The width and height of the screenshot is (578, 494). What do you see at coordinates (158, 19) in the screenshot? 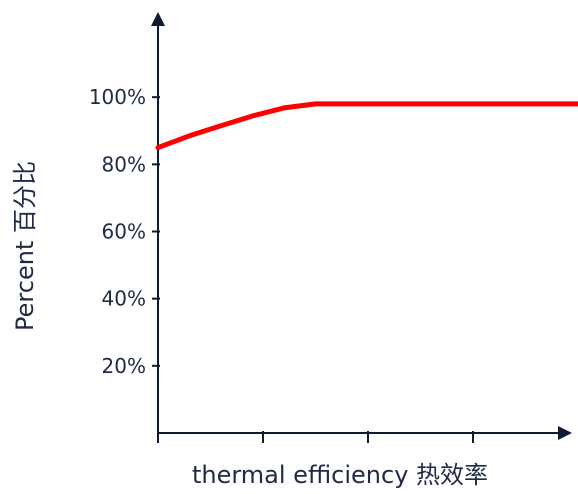
I see `y-axis-arrow` at bounding box center [158, 19].